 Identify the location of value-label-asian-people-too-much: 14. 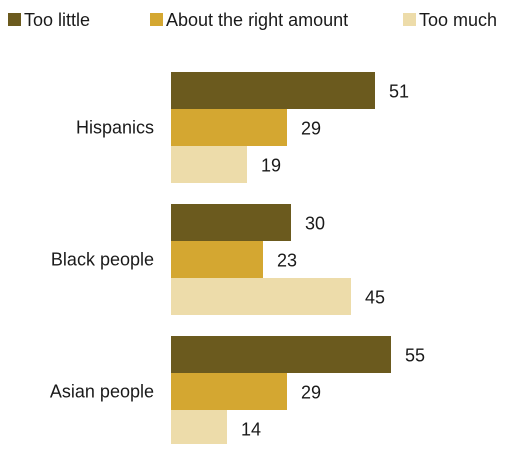
(251, 430).